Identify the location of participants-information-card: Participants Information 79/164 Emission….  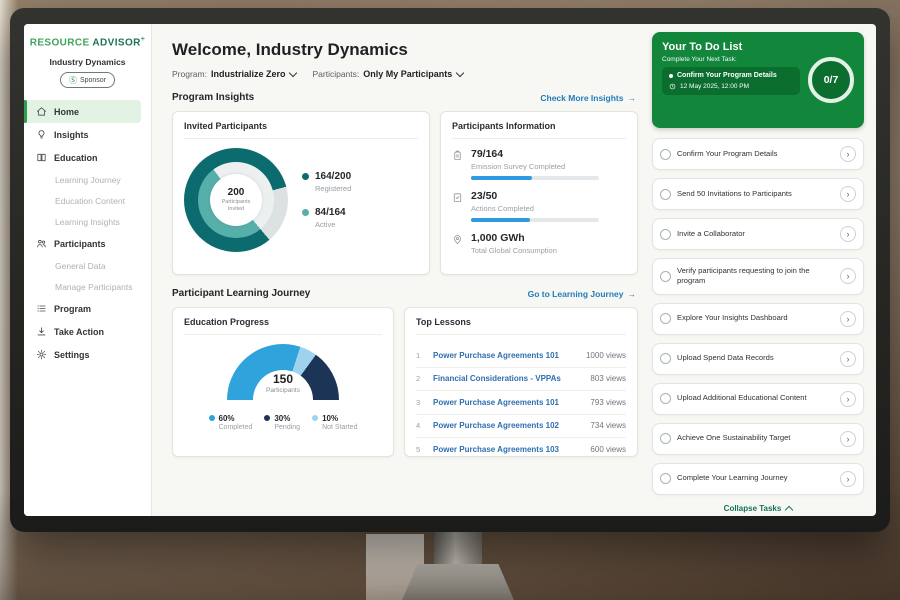
(539, 193).